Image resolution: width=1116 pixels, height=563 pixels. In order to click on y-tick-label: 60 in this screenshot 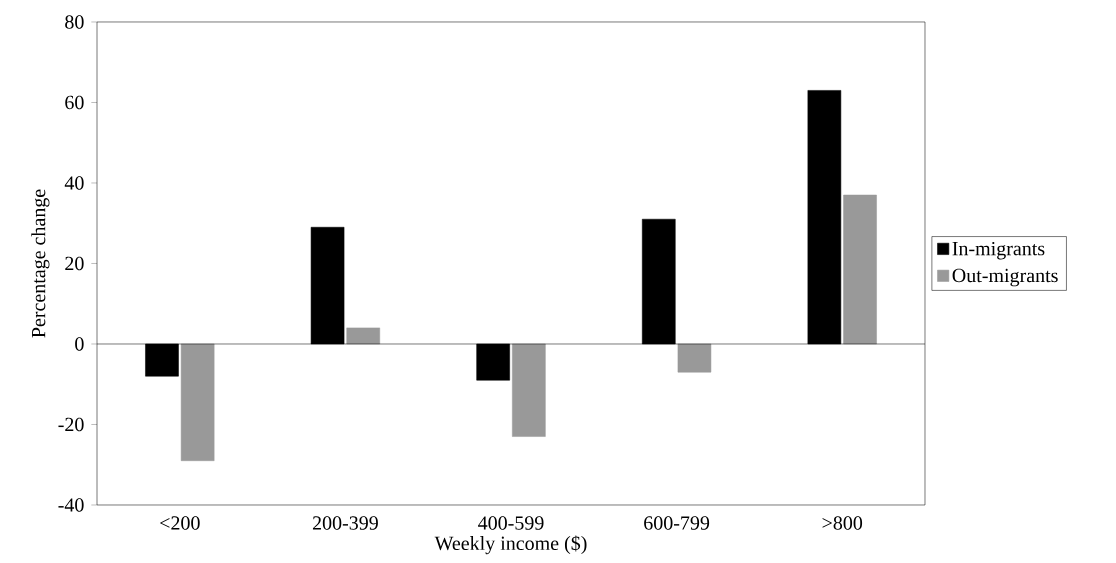, I will do `click(74, 102)`.